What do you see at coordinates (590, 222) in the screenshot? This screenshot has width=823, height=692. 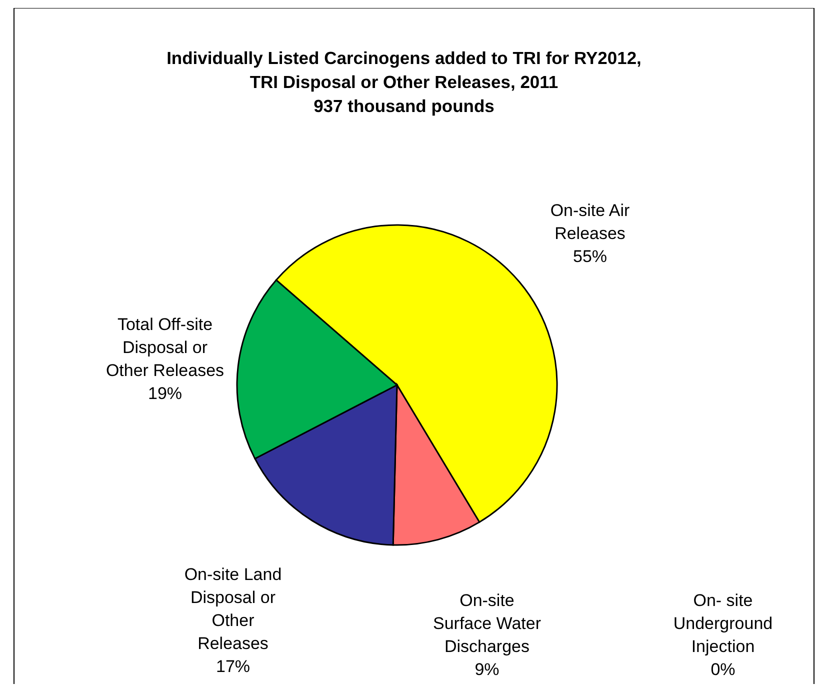 I see `slice-label: On-site Air Releases` at bounding box center [590, 222].